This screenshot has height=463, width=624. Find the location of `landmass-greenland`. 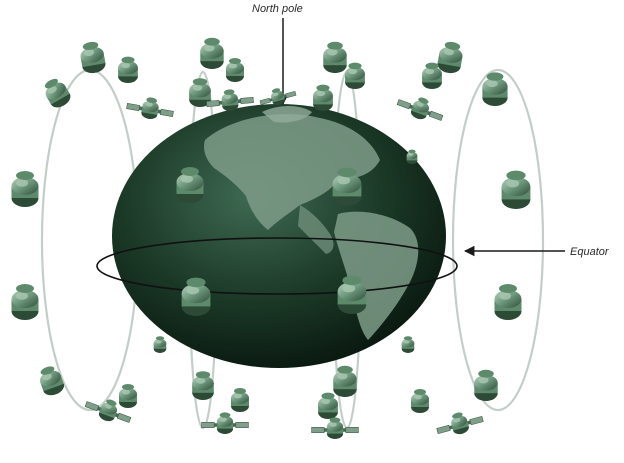

landmass-greenland is located at coordinates (287, 114).